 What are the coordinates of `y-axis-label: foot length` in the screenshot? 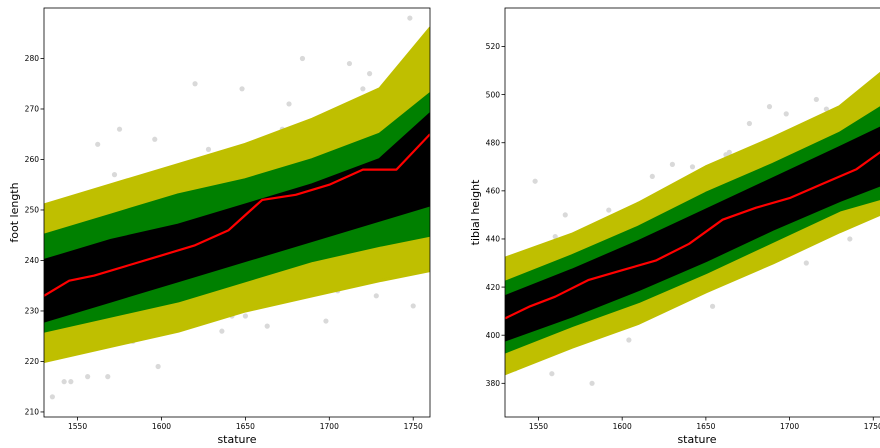 It's located at (14, 212).